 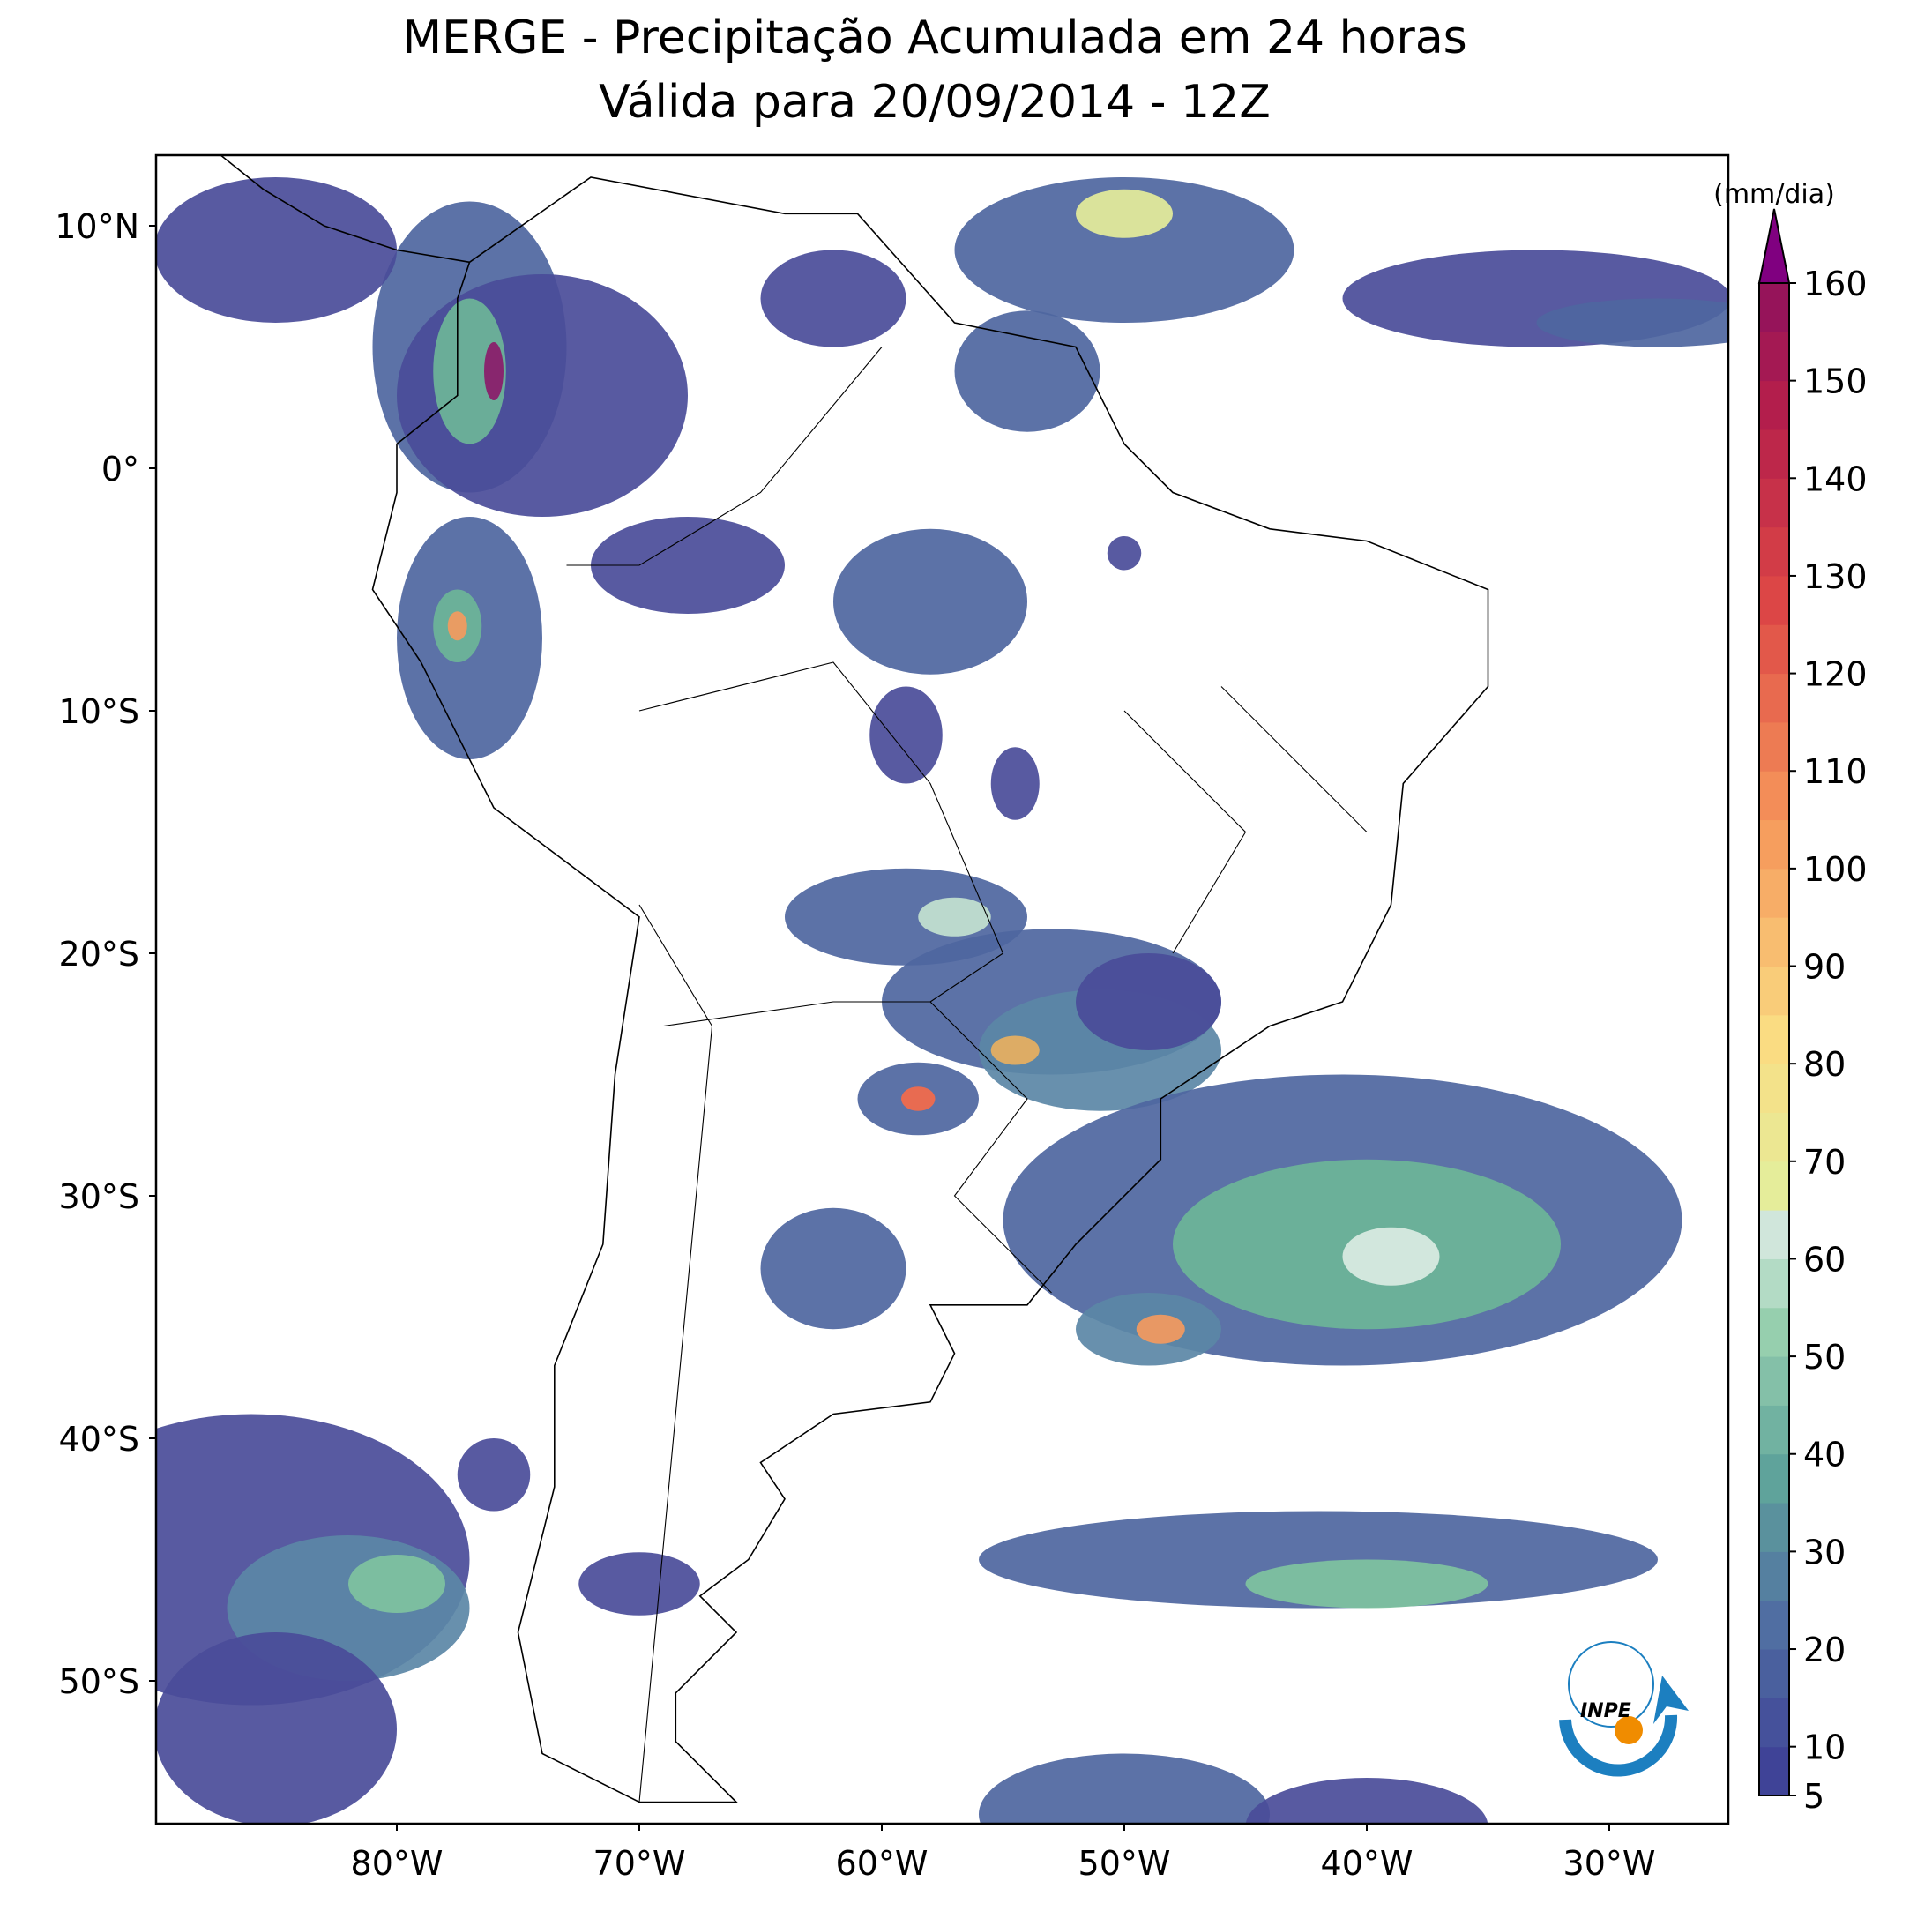 What do you see at coordinates (1618, 1746) in the screenshot?
I see `logo-arc` at bounding box center [1618, 1746].